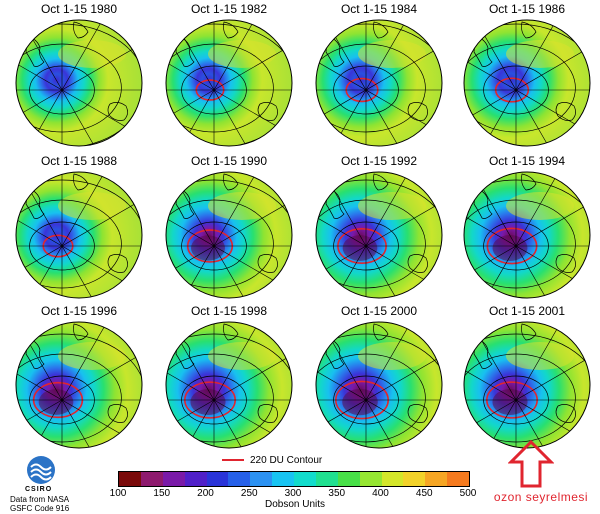 The width and height of the screenshot is (600, 514). I want to click on panel-title: Oct 1-15 1988, so click(79, 161).